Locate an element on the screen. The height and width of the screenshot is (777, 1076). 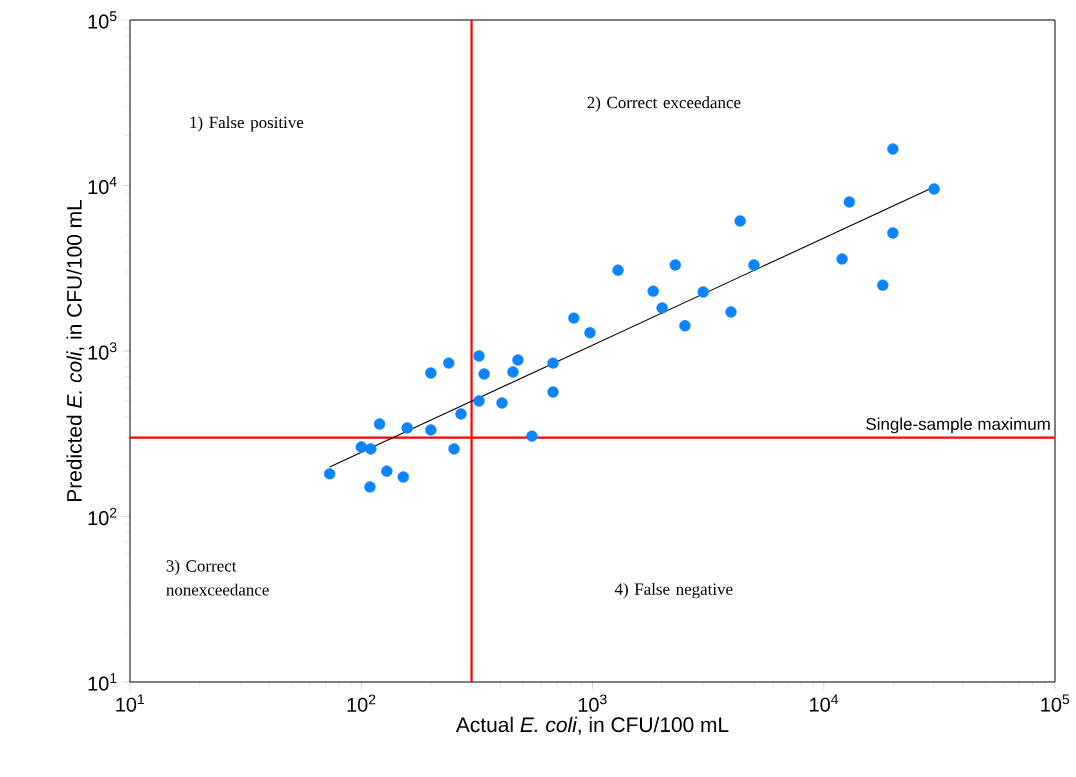
y-tick-label: 10$^{2}$ is located at coordinates (102, 516).